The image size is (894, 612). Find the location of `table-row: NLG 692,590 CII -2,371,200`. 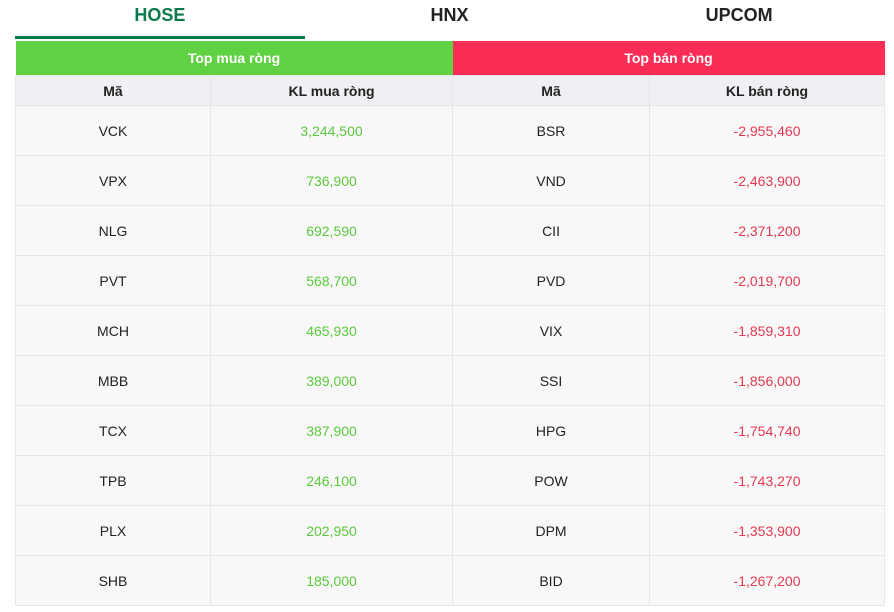

table-row: NLG 692,590 CII -2,371,200 is located at coordinates (450, 230).